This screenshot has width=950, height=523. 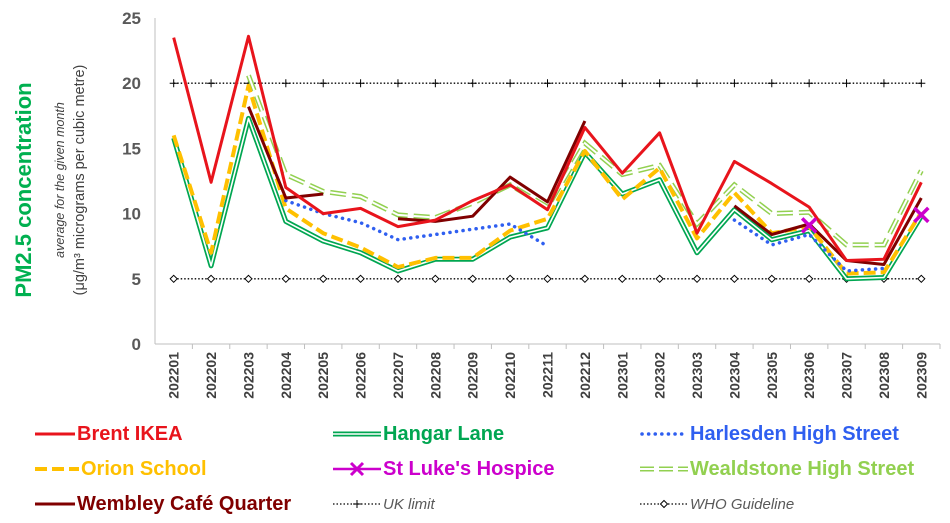 What do you see at coordinates (131, 148) in the screenshot?
I see `y-tick-label: 15` at bounding box center [131, 148].